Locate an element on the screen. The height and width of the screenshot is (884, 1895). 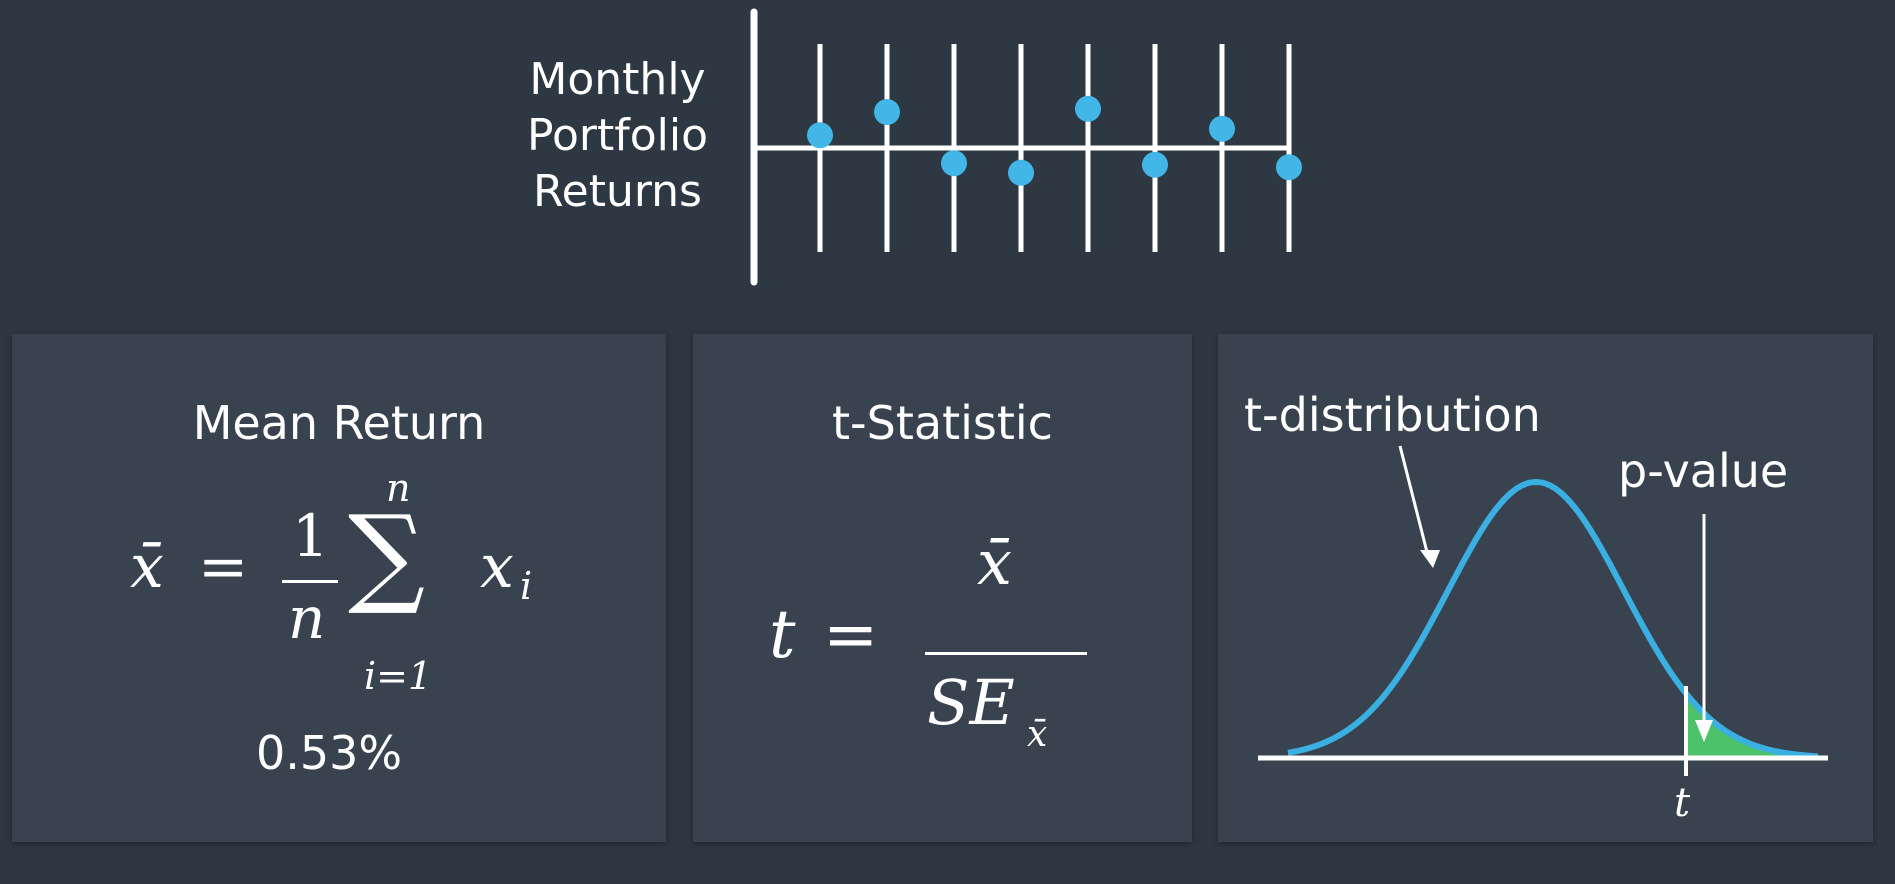
returns-chart is located at coordinates (1026, 147).